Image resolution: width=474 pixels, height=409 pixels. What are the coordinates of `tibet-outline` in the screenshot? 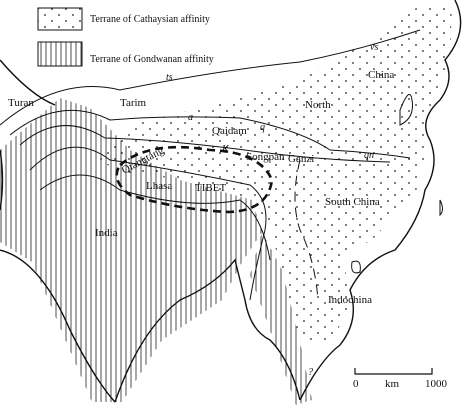 It's located at (194, 179).